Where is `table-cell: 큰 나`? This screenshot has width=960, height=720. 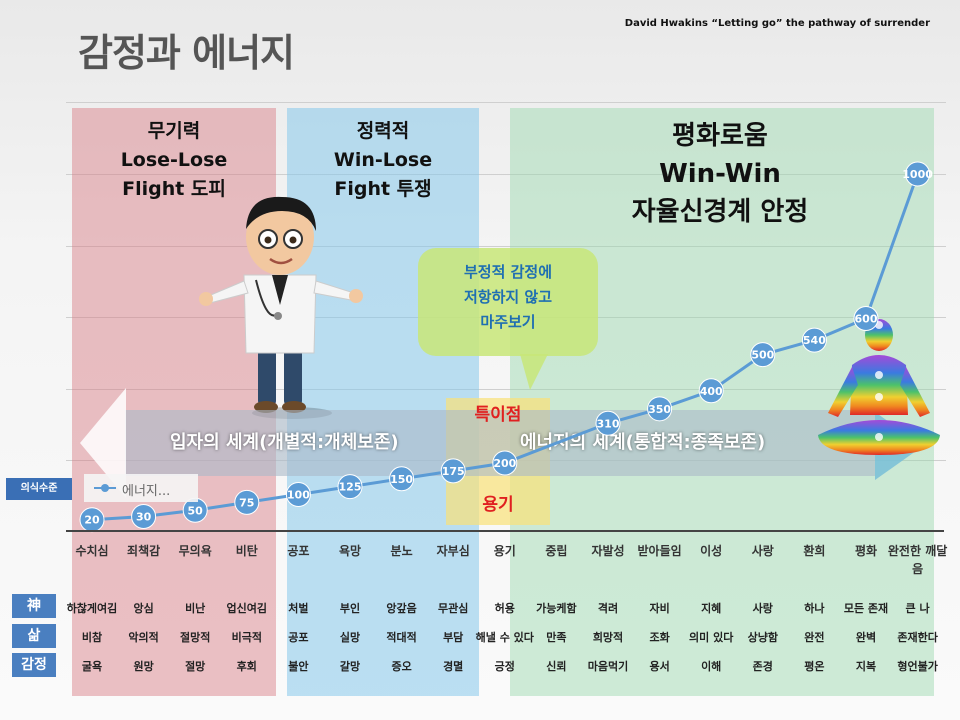 table-cell: 큰 나 is located at coordinates (917, 608).